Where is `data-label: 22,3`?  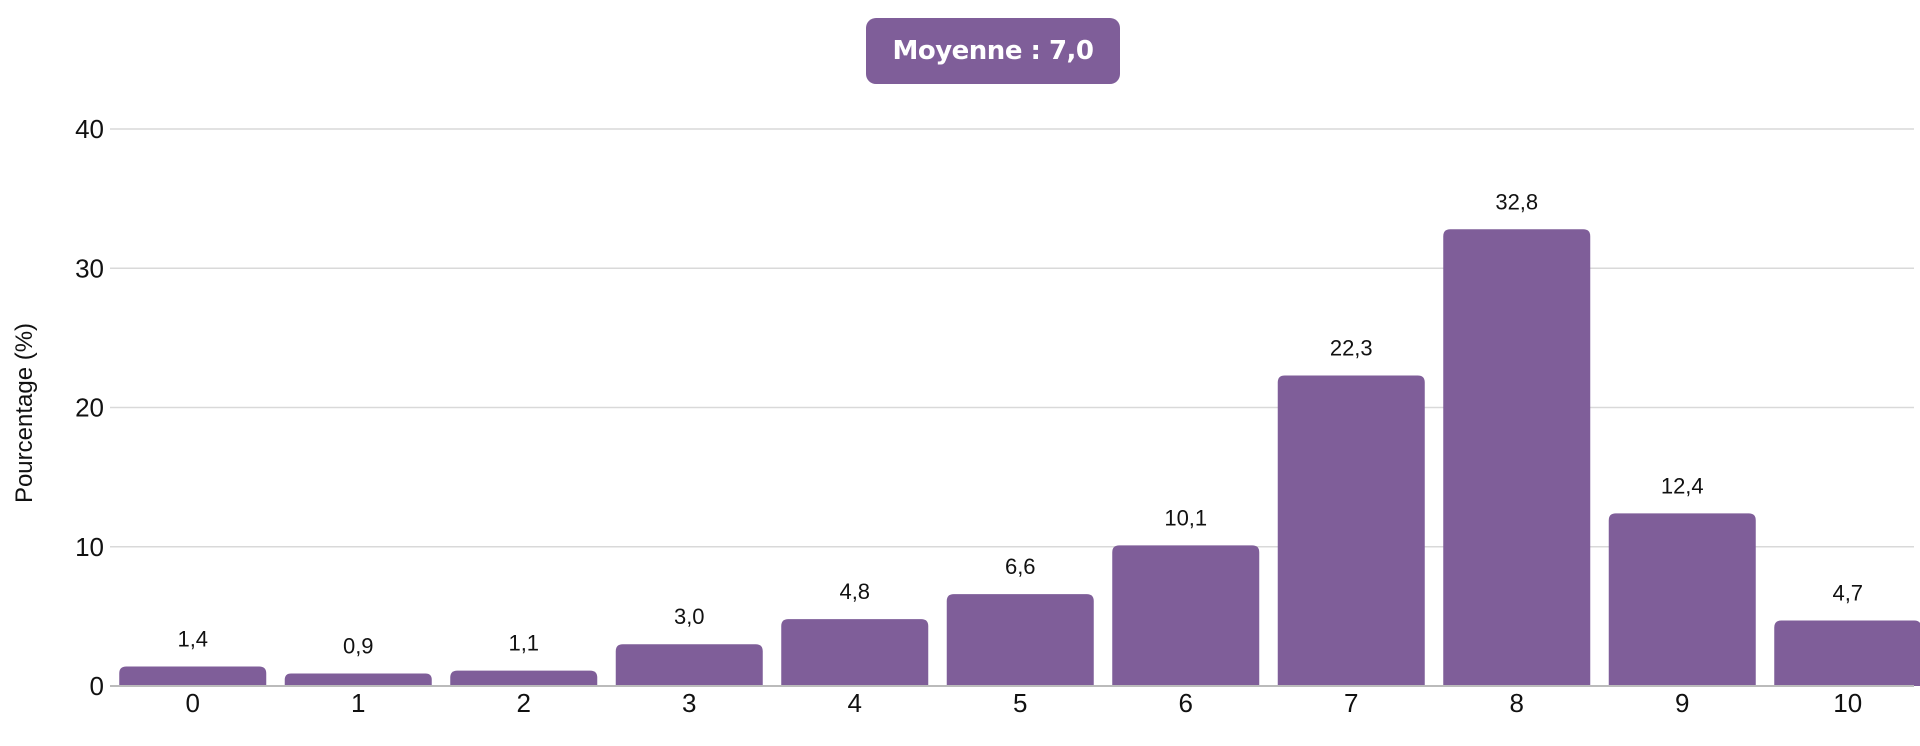
data-label: 22,3 is located at coordinates (1351, 347).